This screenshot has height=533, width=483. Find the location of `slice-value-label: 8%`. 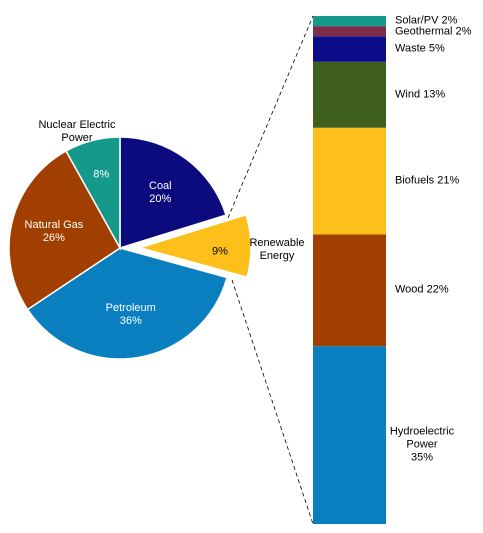

slice-value-label: 8% is located at coordinates (101, 175).